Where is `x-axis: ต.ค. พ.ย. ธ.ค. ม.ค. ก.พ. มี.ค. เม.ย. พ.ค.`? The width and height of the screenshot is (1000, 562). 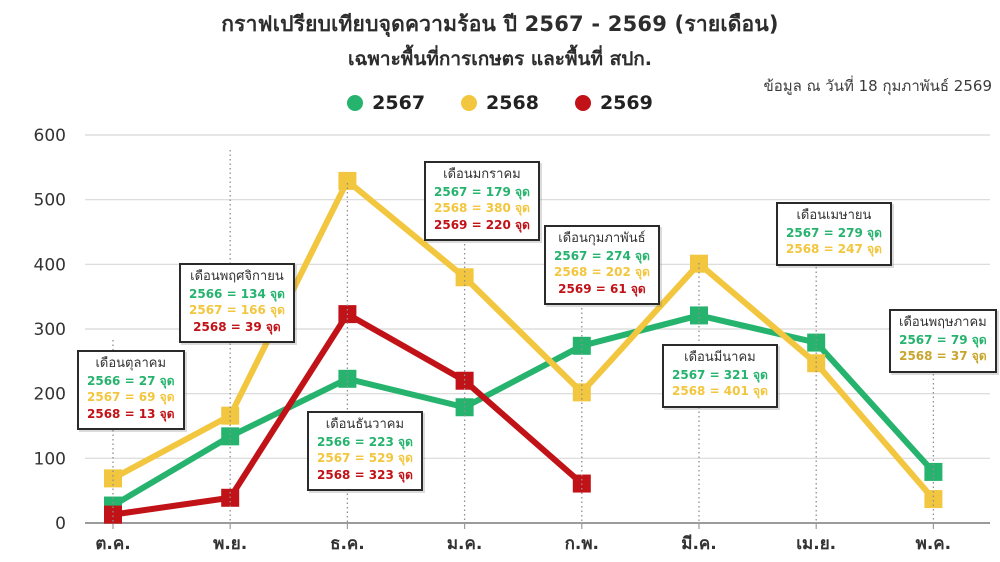
x-axis: ต.ค. พ.ย. ธ.ค. ม.ค. ก.พ. มี.ค. เม.ย. พ.ค. is located at coordinates (523, 538).